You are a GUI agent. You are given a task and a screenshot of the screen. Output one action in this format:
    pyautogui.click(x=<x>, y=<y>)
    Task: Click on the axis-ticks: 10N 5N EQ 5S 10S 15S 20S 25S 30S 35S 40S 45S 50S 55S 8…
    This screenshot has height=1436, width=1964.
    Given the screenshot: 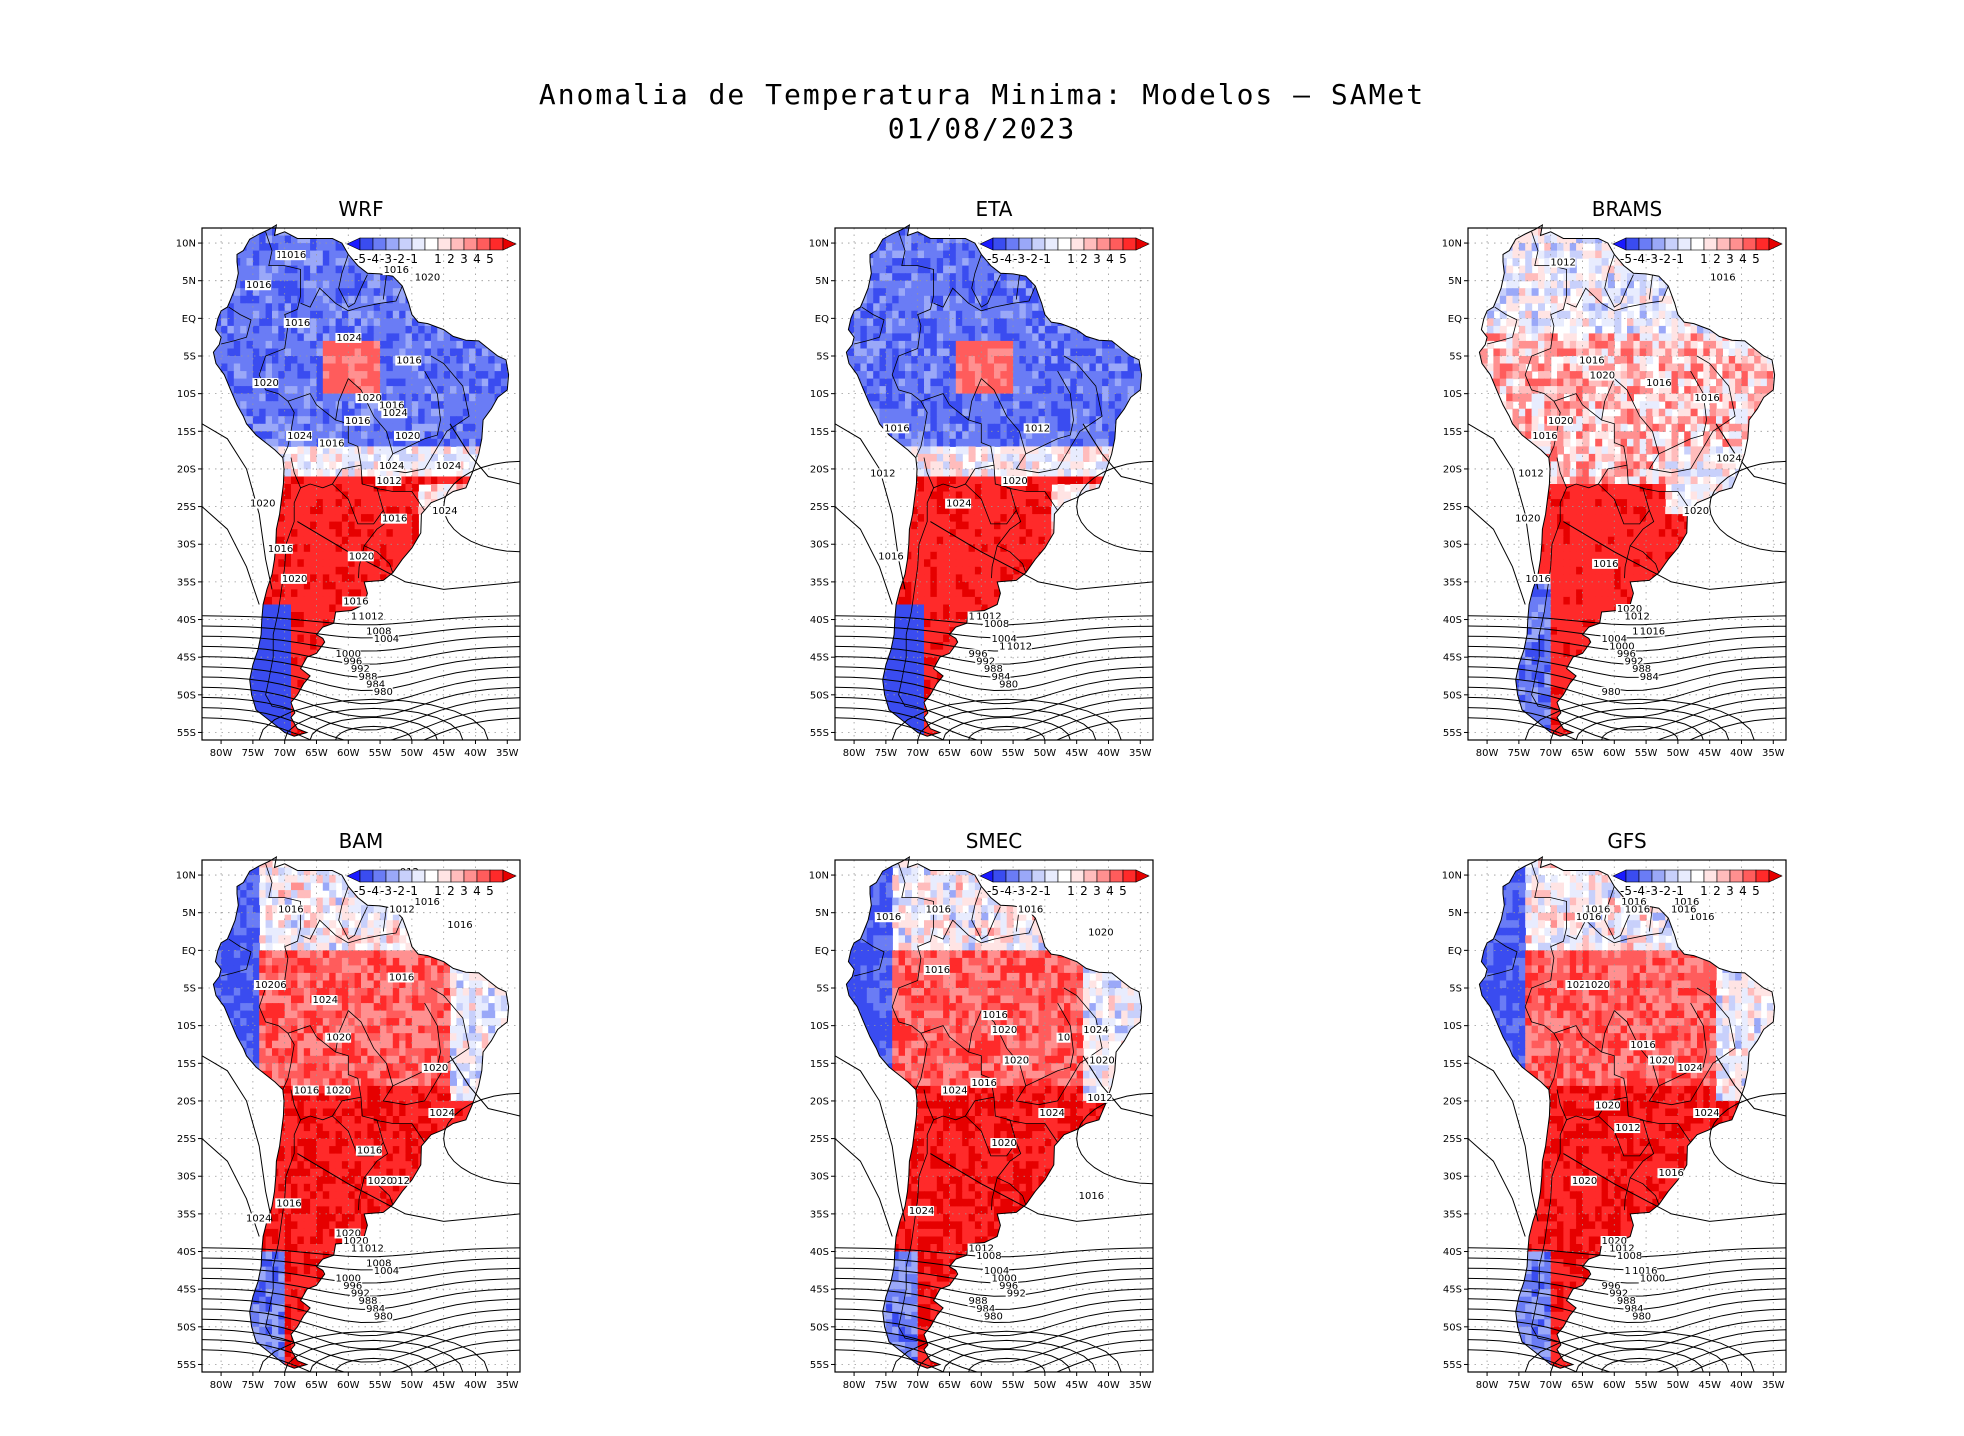 What is the action you would take?
    pyautogui.click(x=347, y=1131)
    